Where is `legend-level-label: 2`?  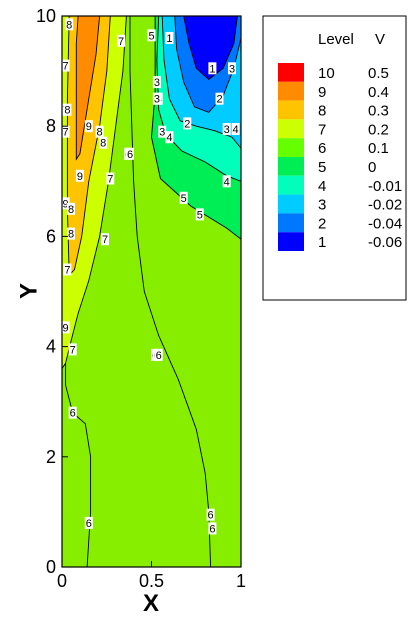
legend-level-label: 2 is located at coordinates (322, 223).